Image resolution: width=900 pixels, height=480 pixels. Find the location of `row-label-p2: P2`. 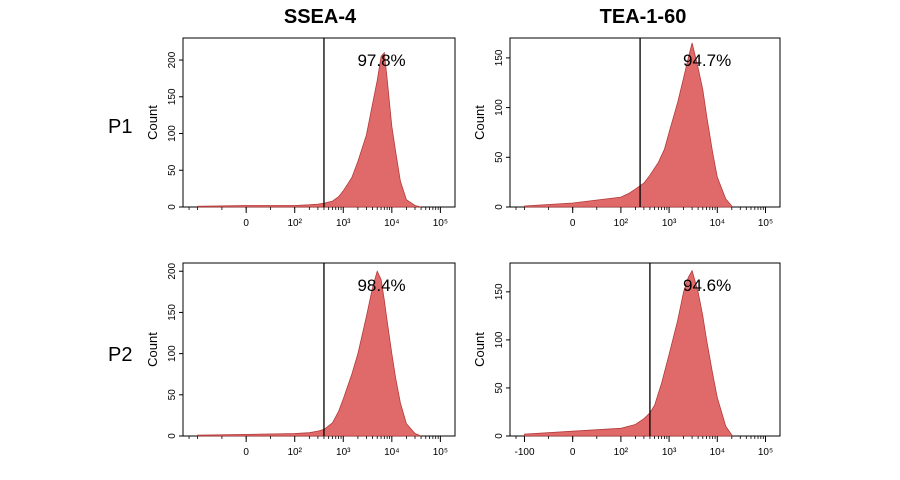

row-label-p2: P2 is located at coordinates (120, 355).